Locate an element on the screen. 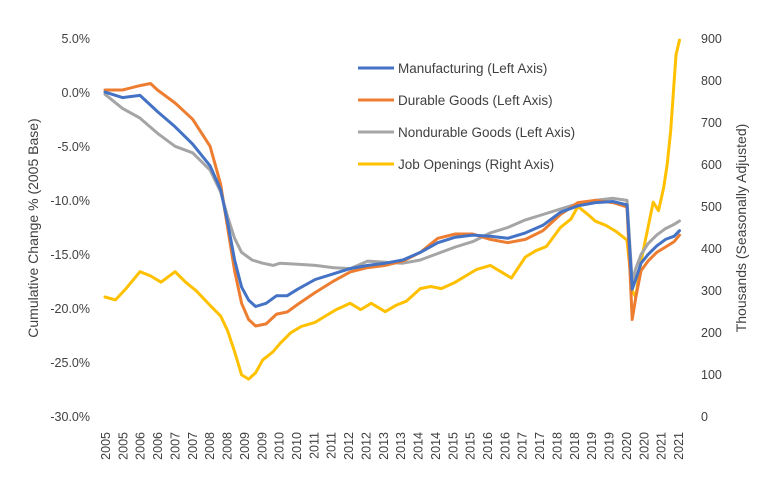 The height and width of the screenshot is (485, 782). right-tick: 800 is located at coordinates (711, 81).